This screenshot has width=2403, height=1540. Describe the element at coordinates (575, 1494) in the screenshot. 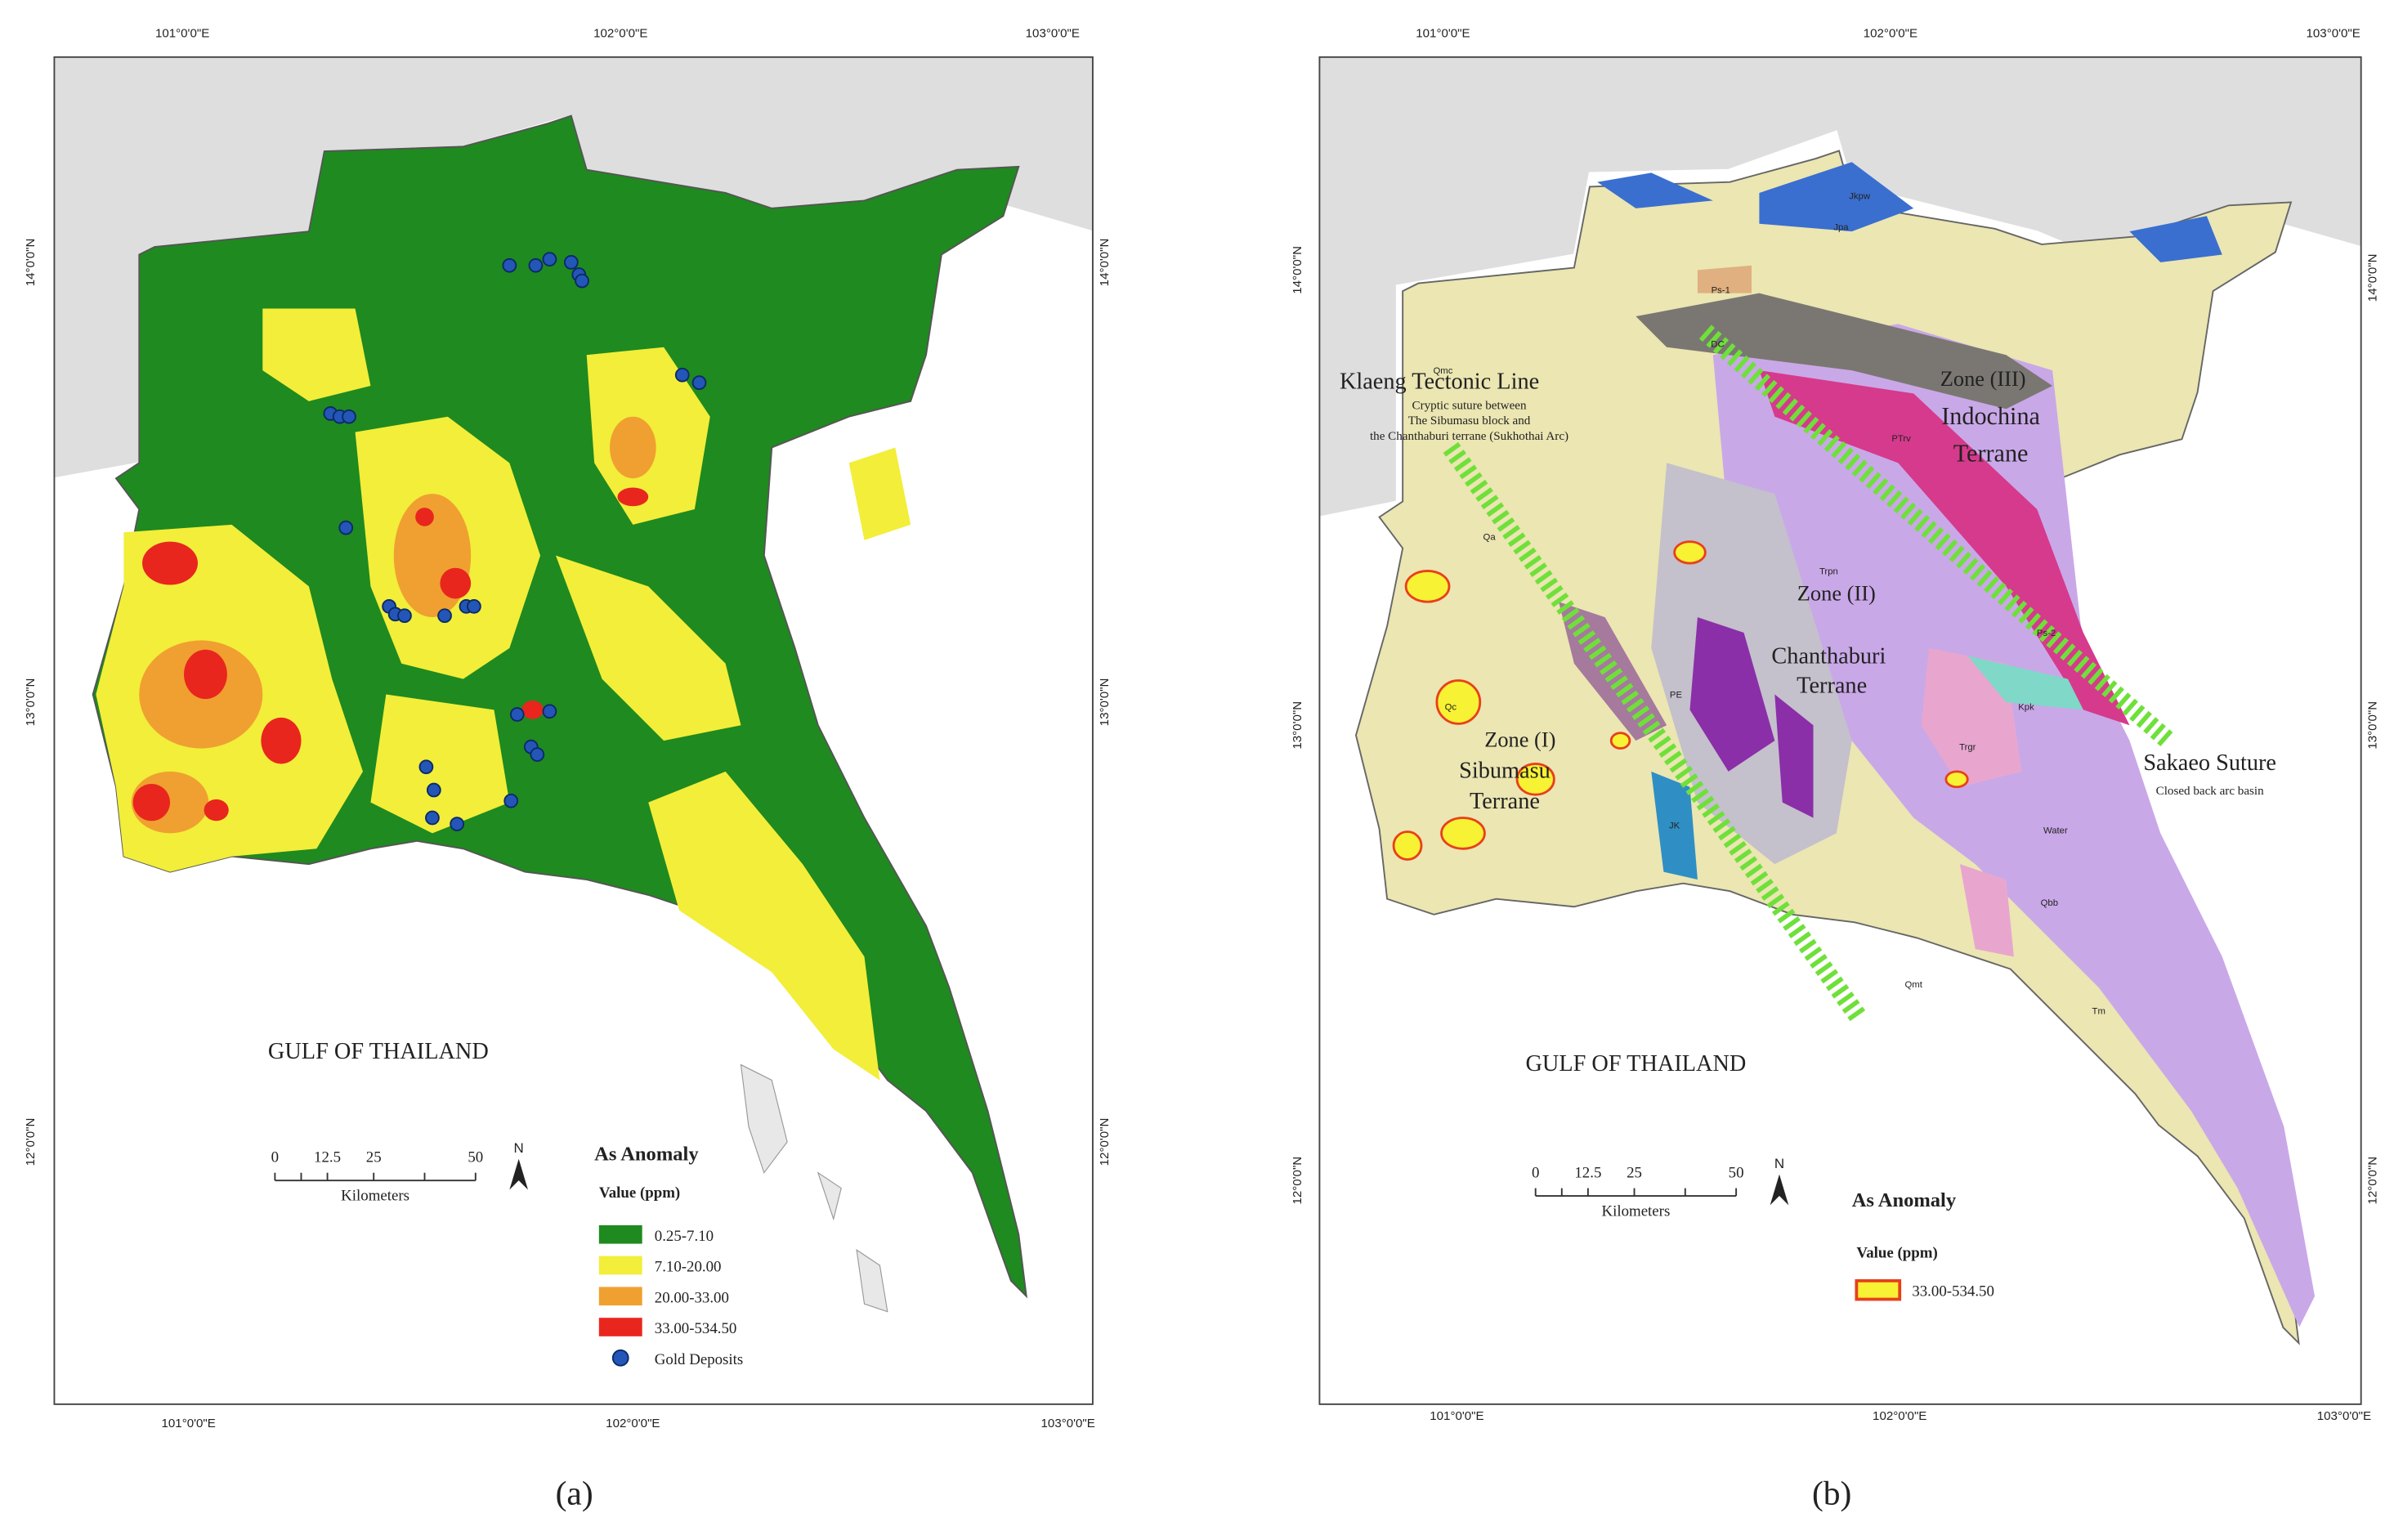

I see `panel-caption: (a)` at that location.